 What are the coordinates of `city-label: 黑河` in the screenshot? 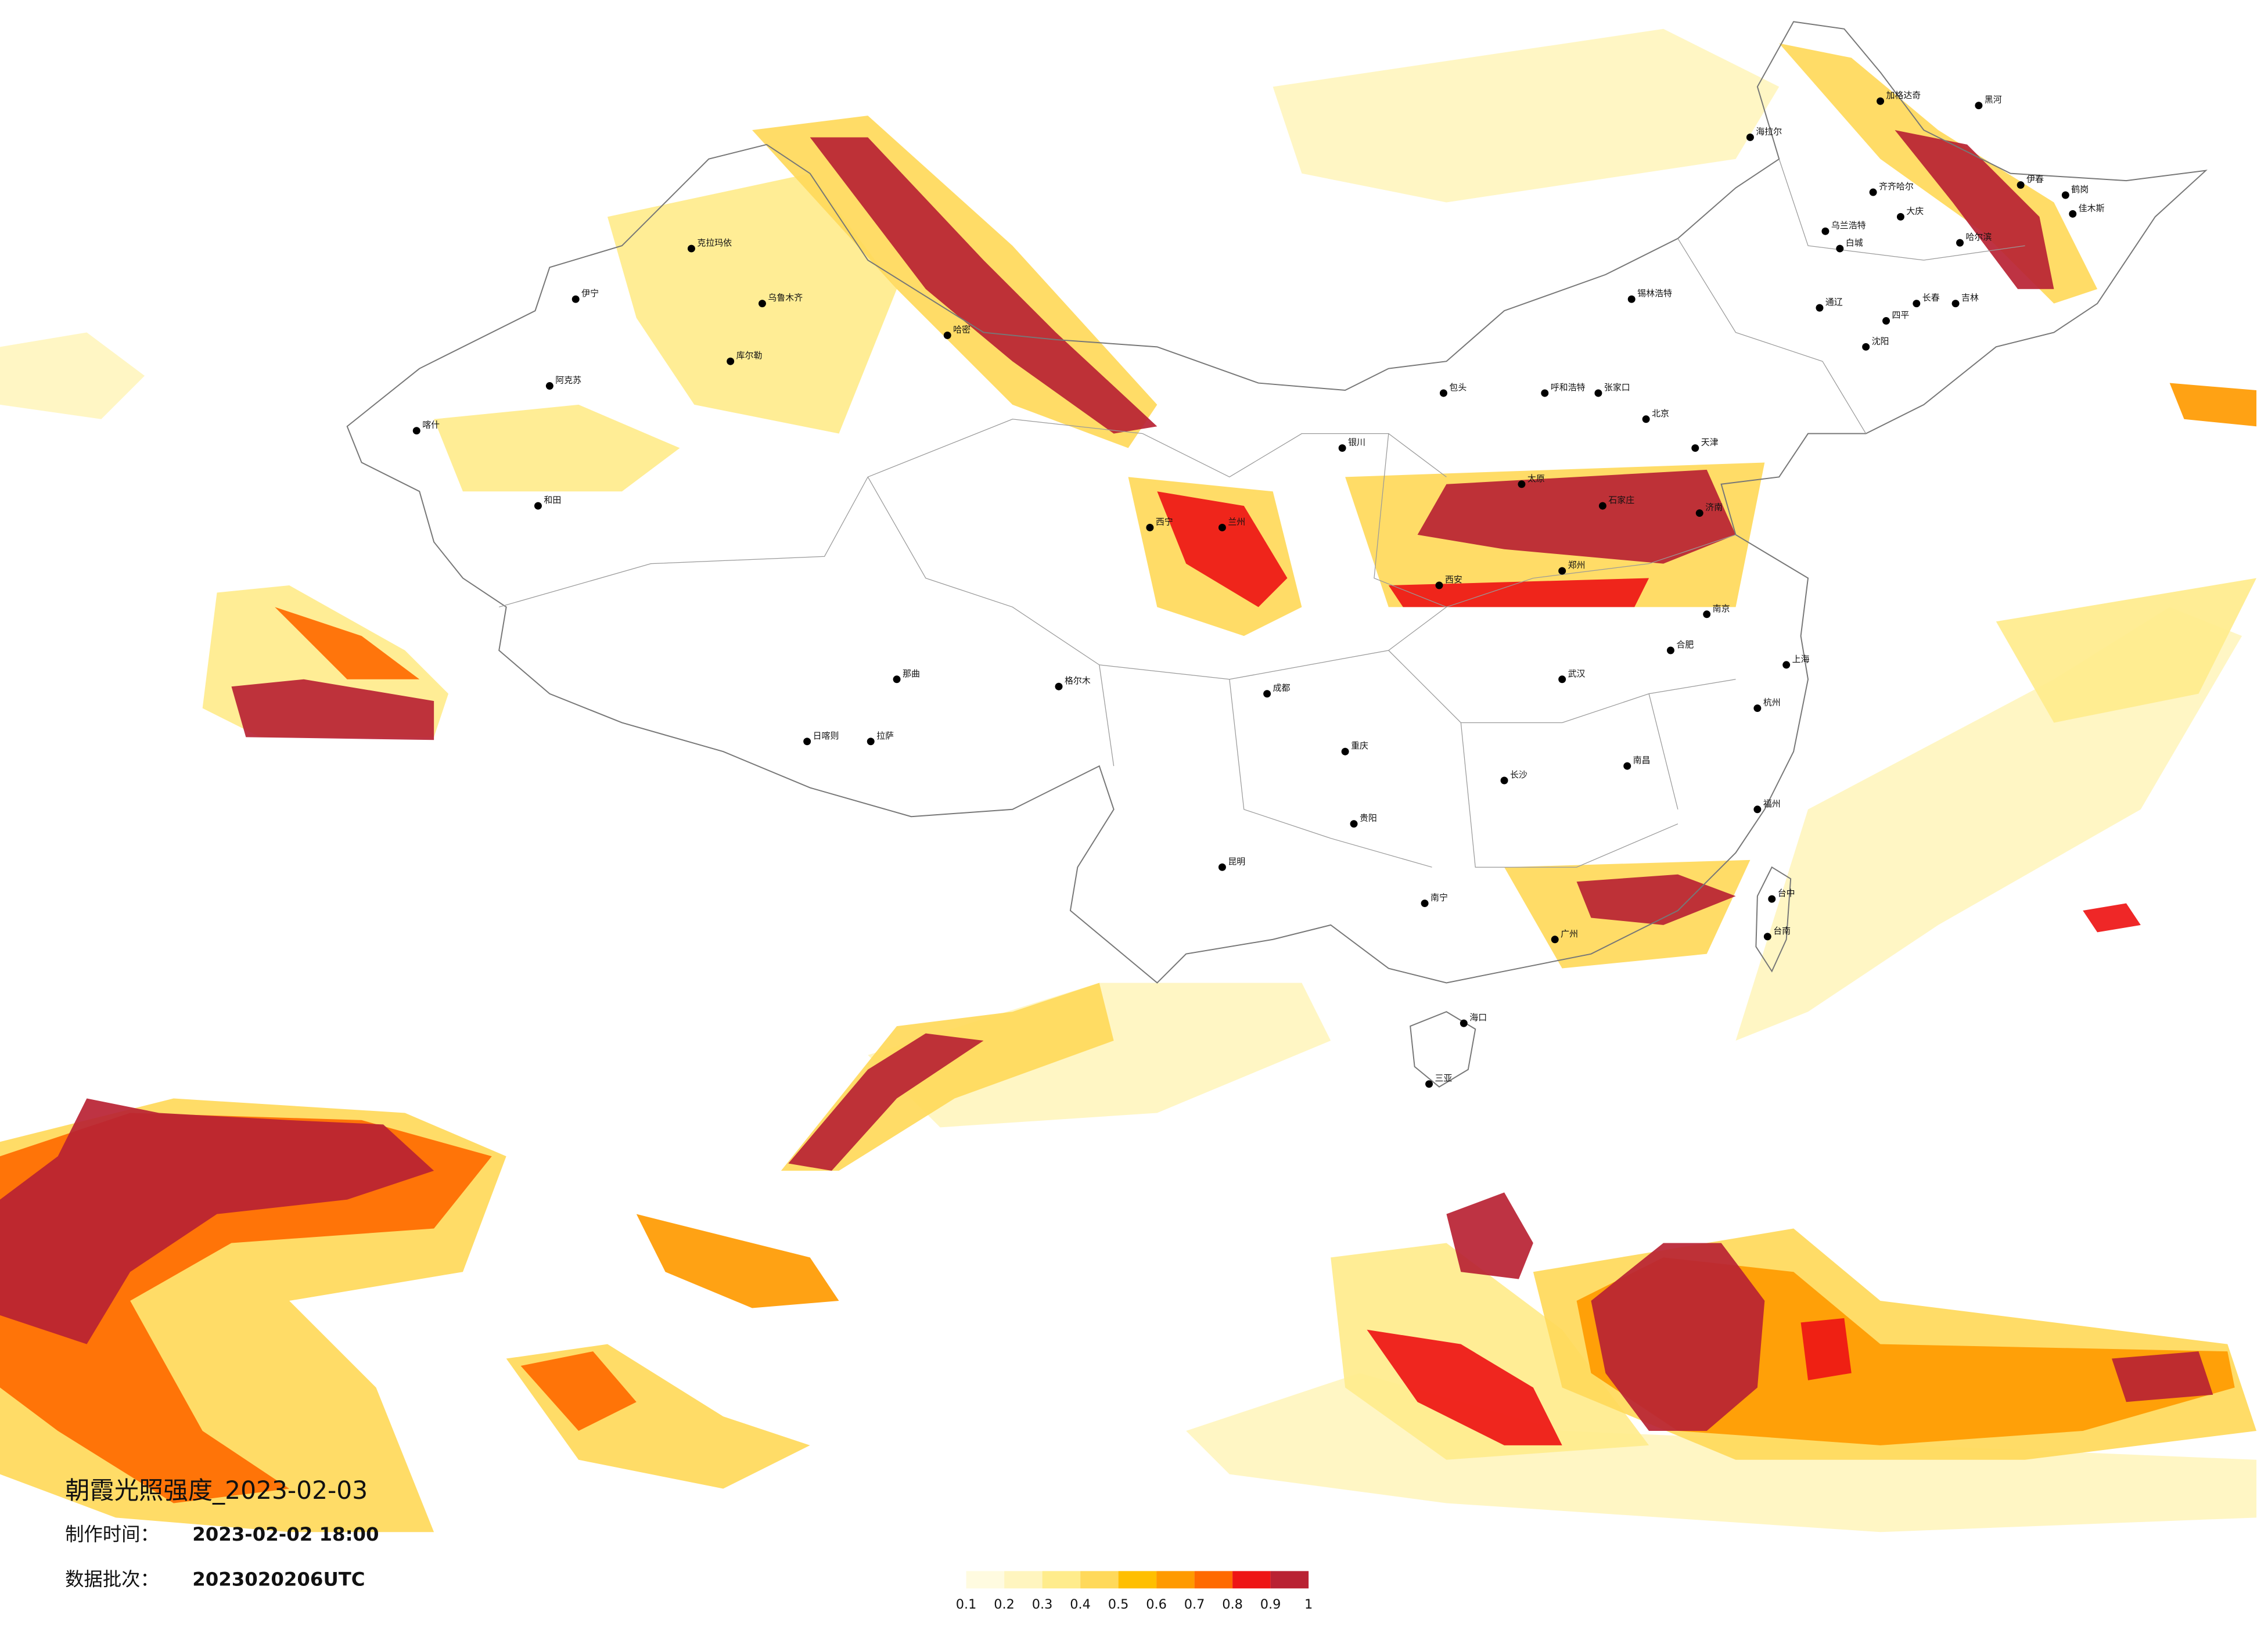 It's located at (1993, 100).